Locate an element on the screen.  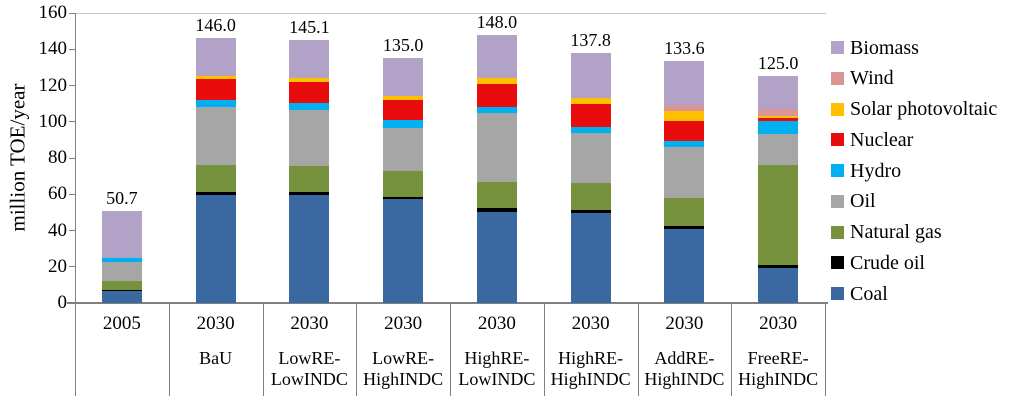
y-axis-line is located at coordinates (75, 162).